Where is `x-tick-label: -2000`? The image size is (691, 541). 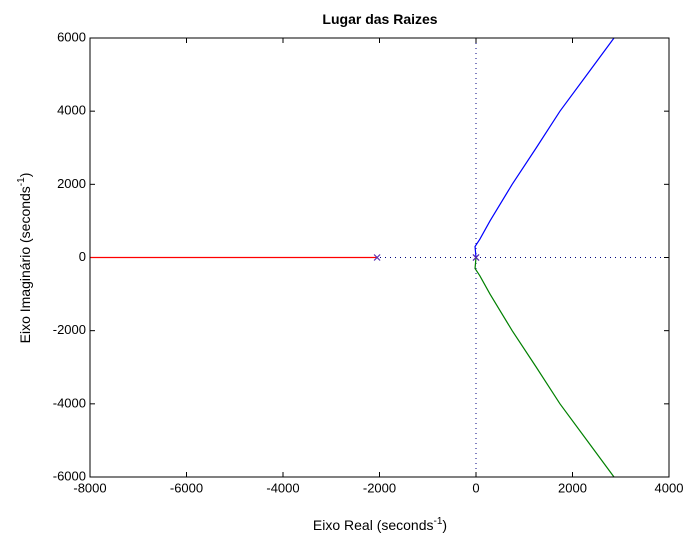 x-tick-label: -2000 is located at coordinates (379, 487).